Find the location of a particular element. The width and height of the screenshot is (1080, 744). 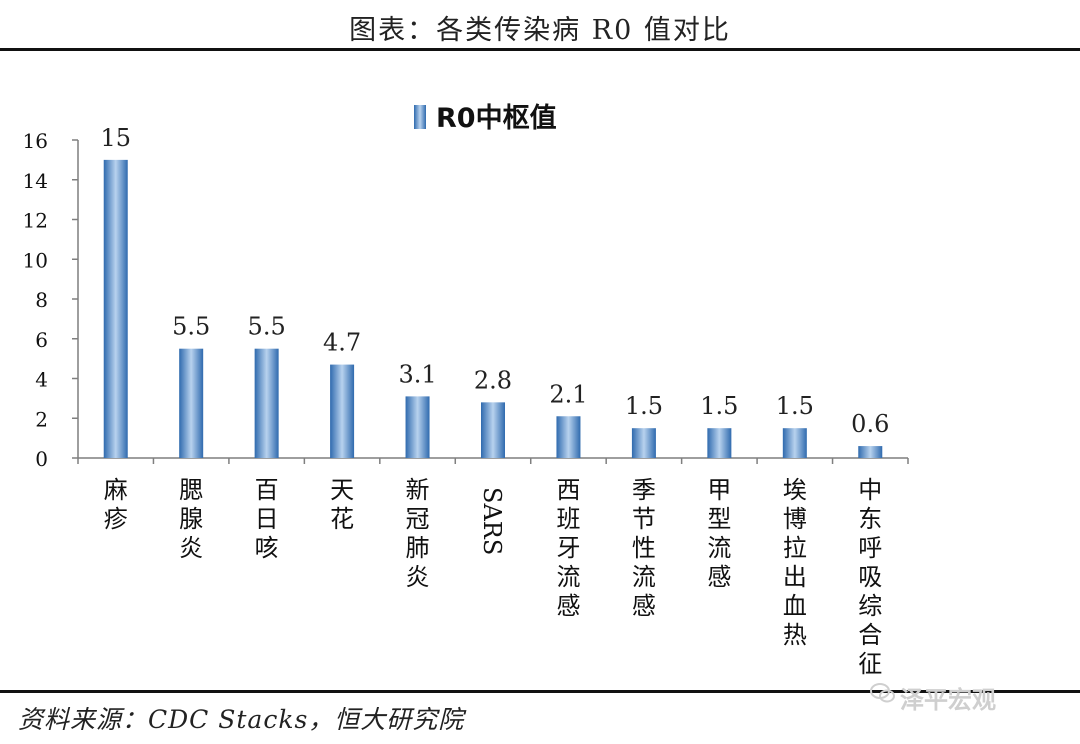

y-tick-label: 8 is located at coordinates (41, 300).